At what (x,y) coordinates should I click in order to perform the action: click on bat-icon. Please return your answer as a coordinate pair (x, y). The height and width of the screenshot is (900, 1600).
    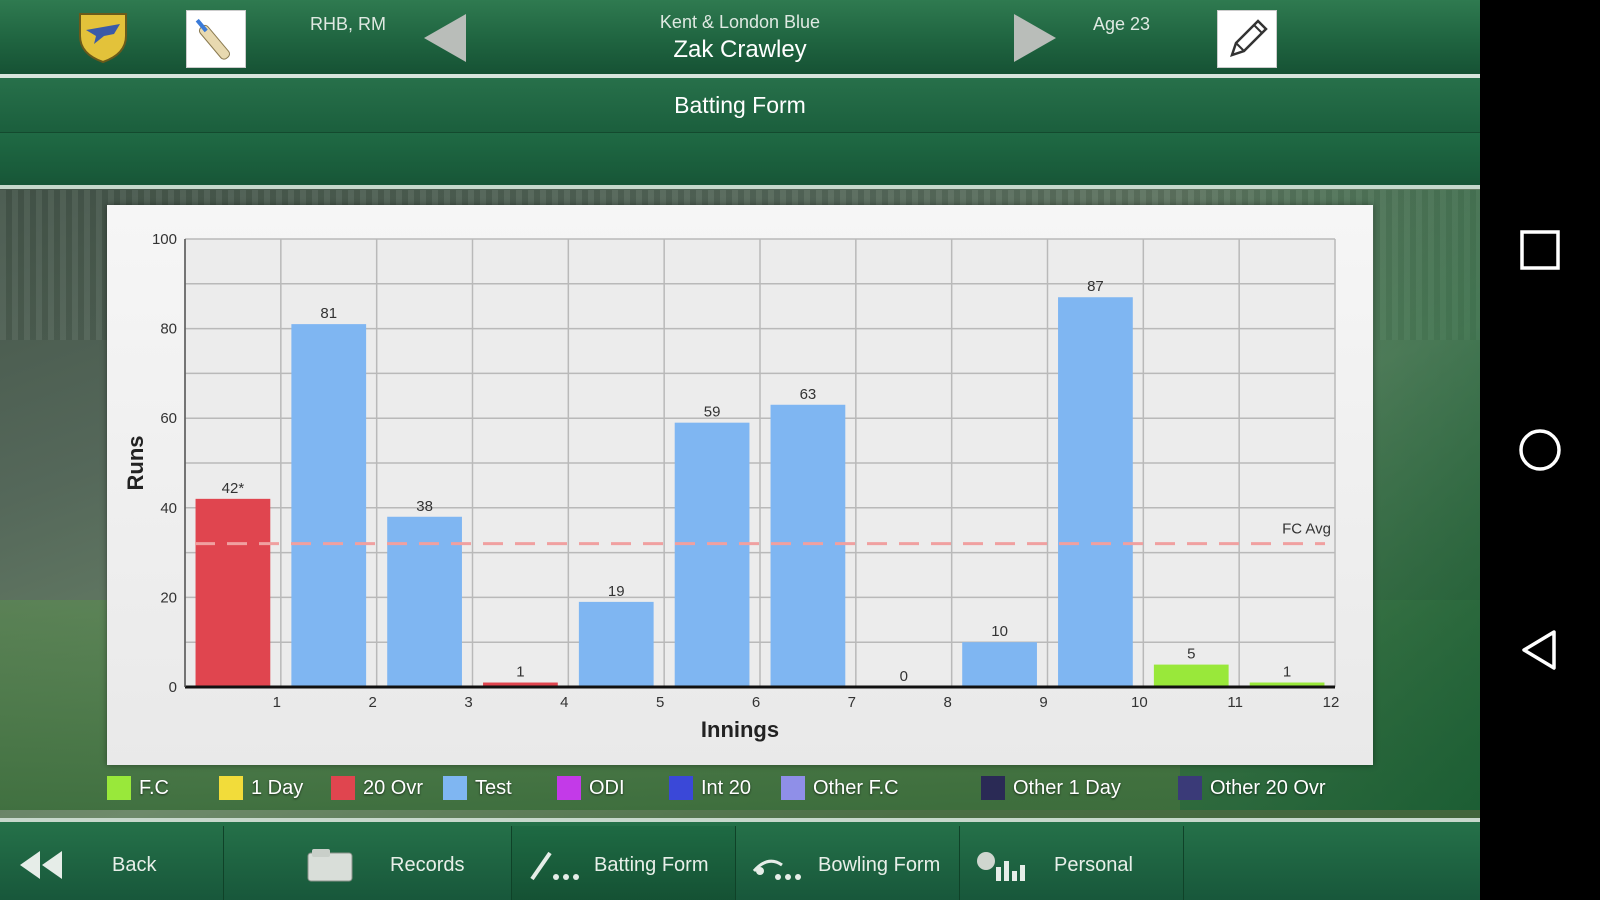
    Looking at the image, I should click on (216, 39).